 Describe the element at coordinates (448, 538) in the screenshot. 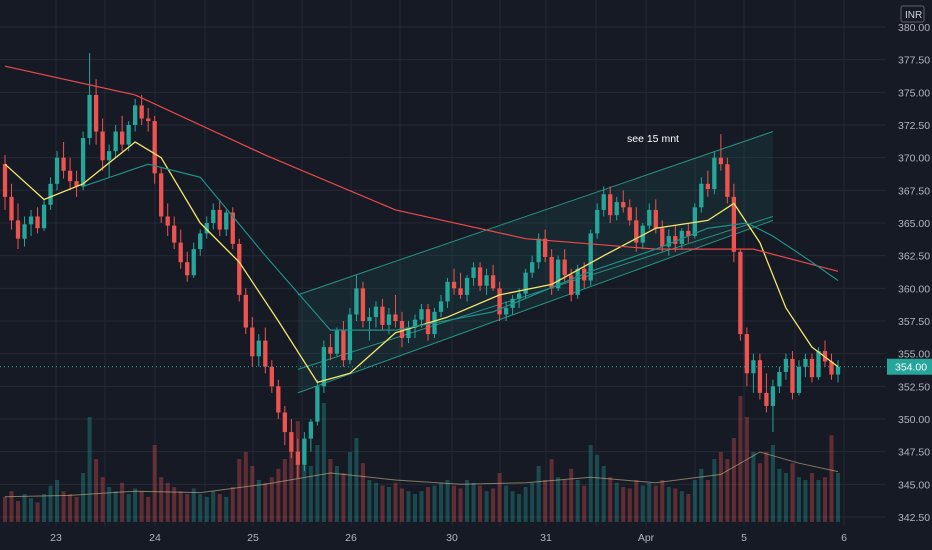

I see `time-axis: 23 24 25 26 30 31 Apr 5 6` at that location.